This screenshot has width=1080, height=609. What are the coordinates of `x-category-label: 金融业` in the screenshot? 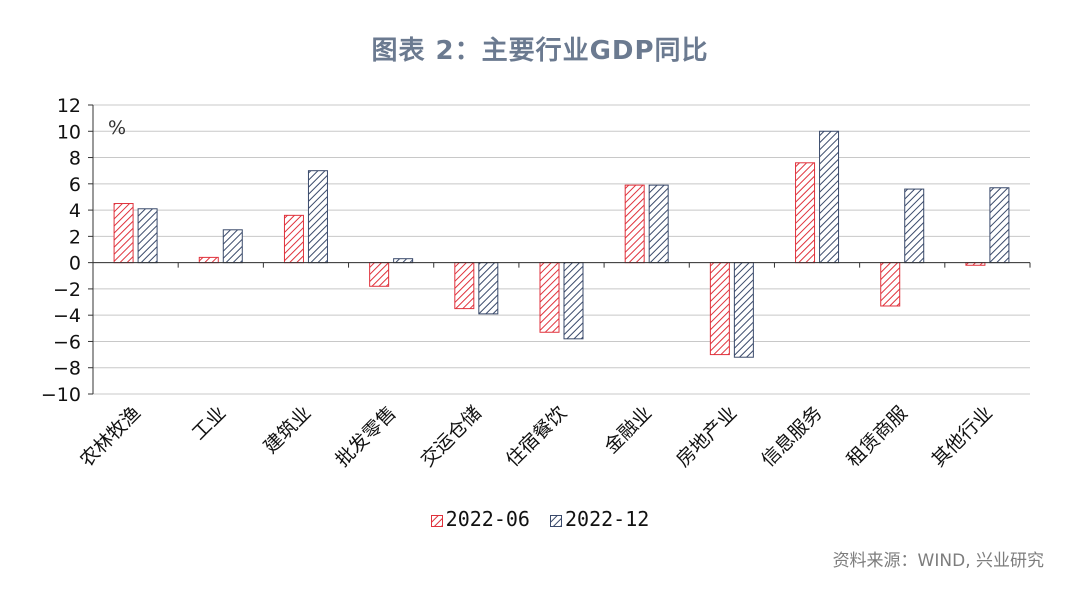 It's located at (628, 430).